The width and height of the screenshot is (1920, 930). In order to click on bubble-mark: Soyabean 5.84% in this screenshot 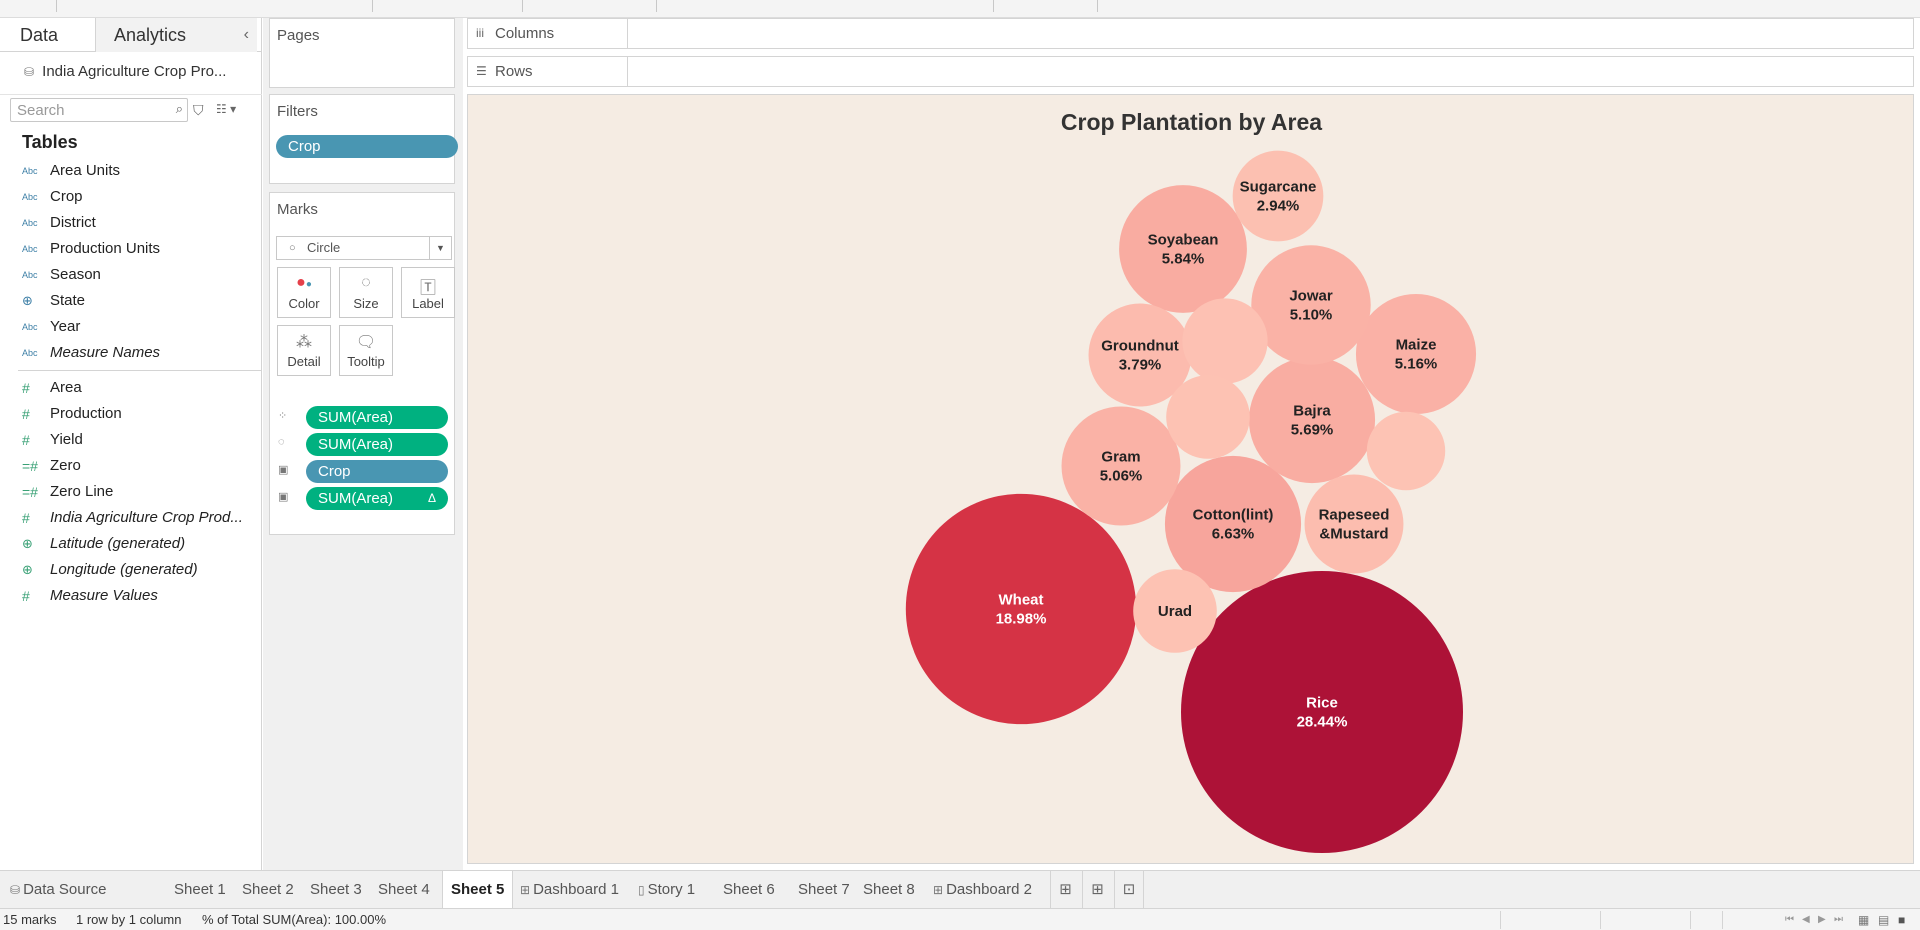, I will do `click(1183, 249)`.